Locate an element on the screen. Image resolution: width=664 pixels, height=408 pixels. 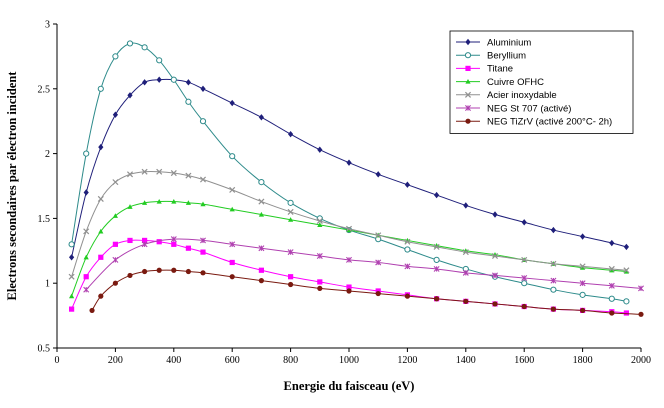
legend-item: NEG St 707 (activé) is located at coordinates (513, 108).